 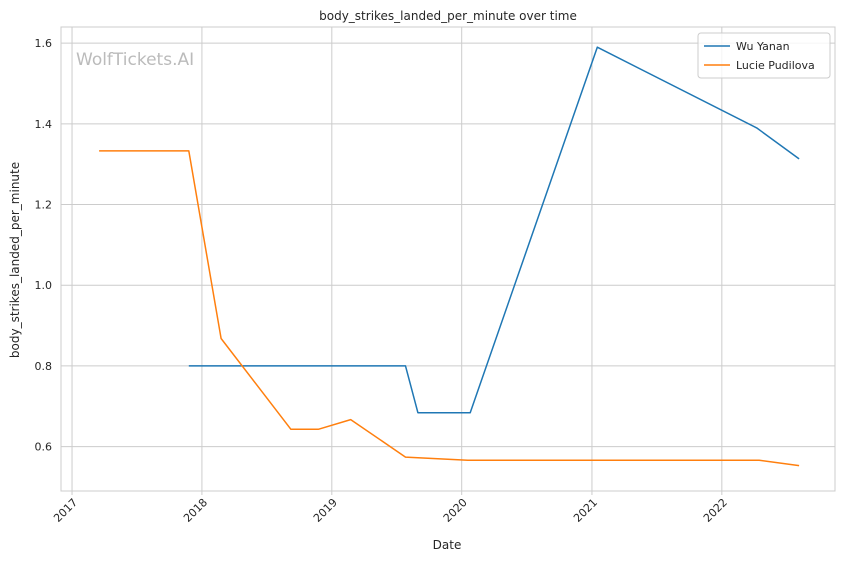 What do you see at coordinates (775, 65) in the screenshot?
I see `legend-label-lucie-pudilova: Lucie Pudilova` at bounding box center [775, 65].